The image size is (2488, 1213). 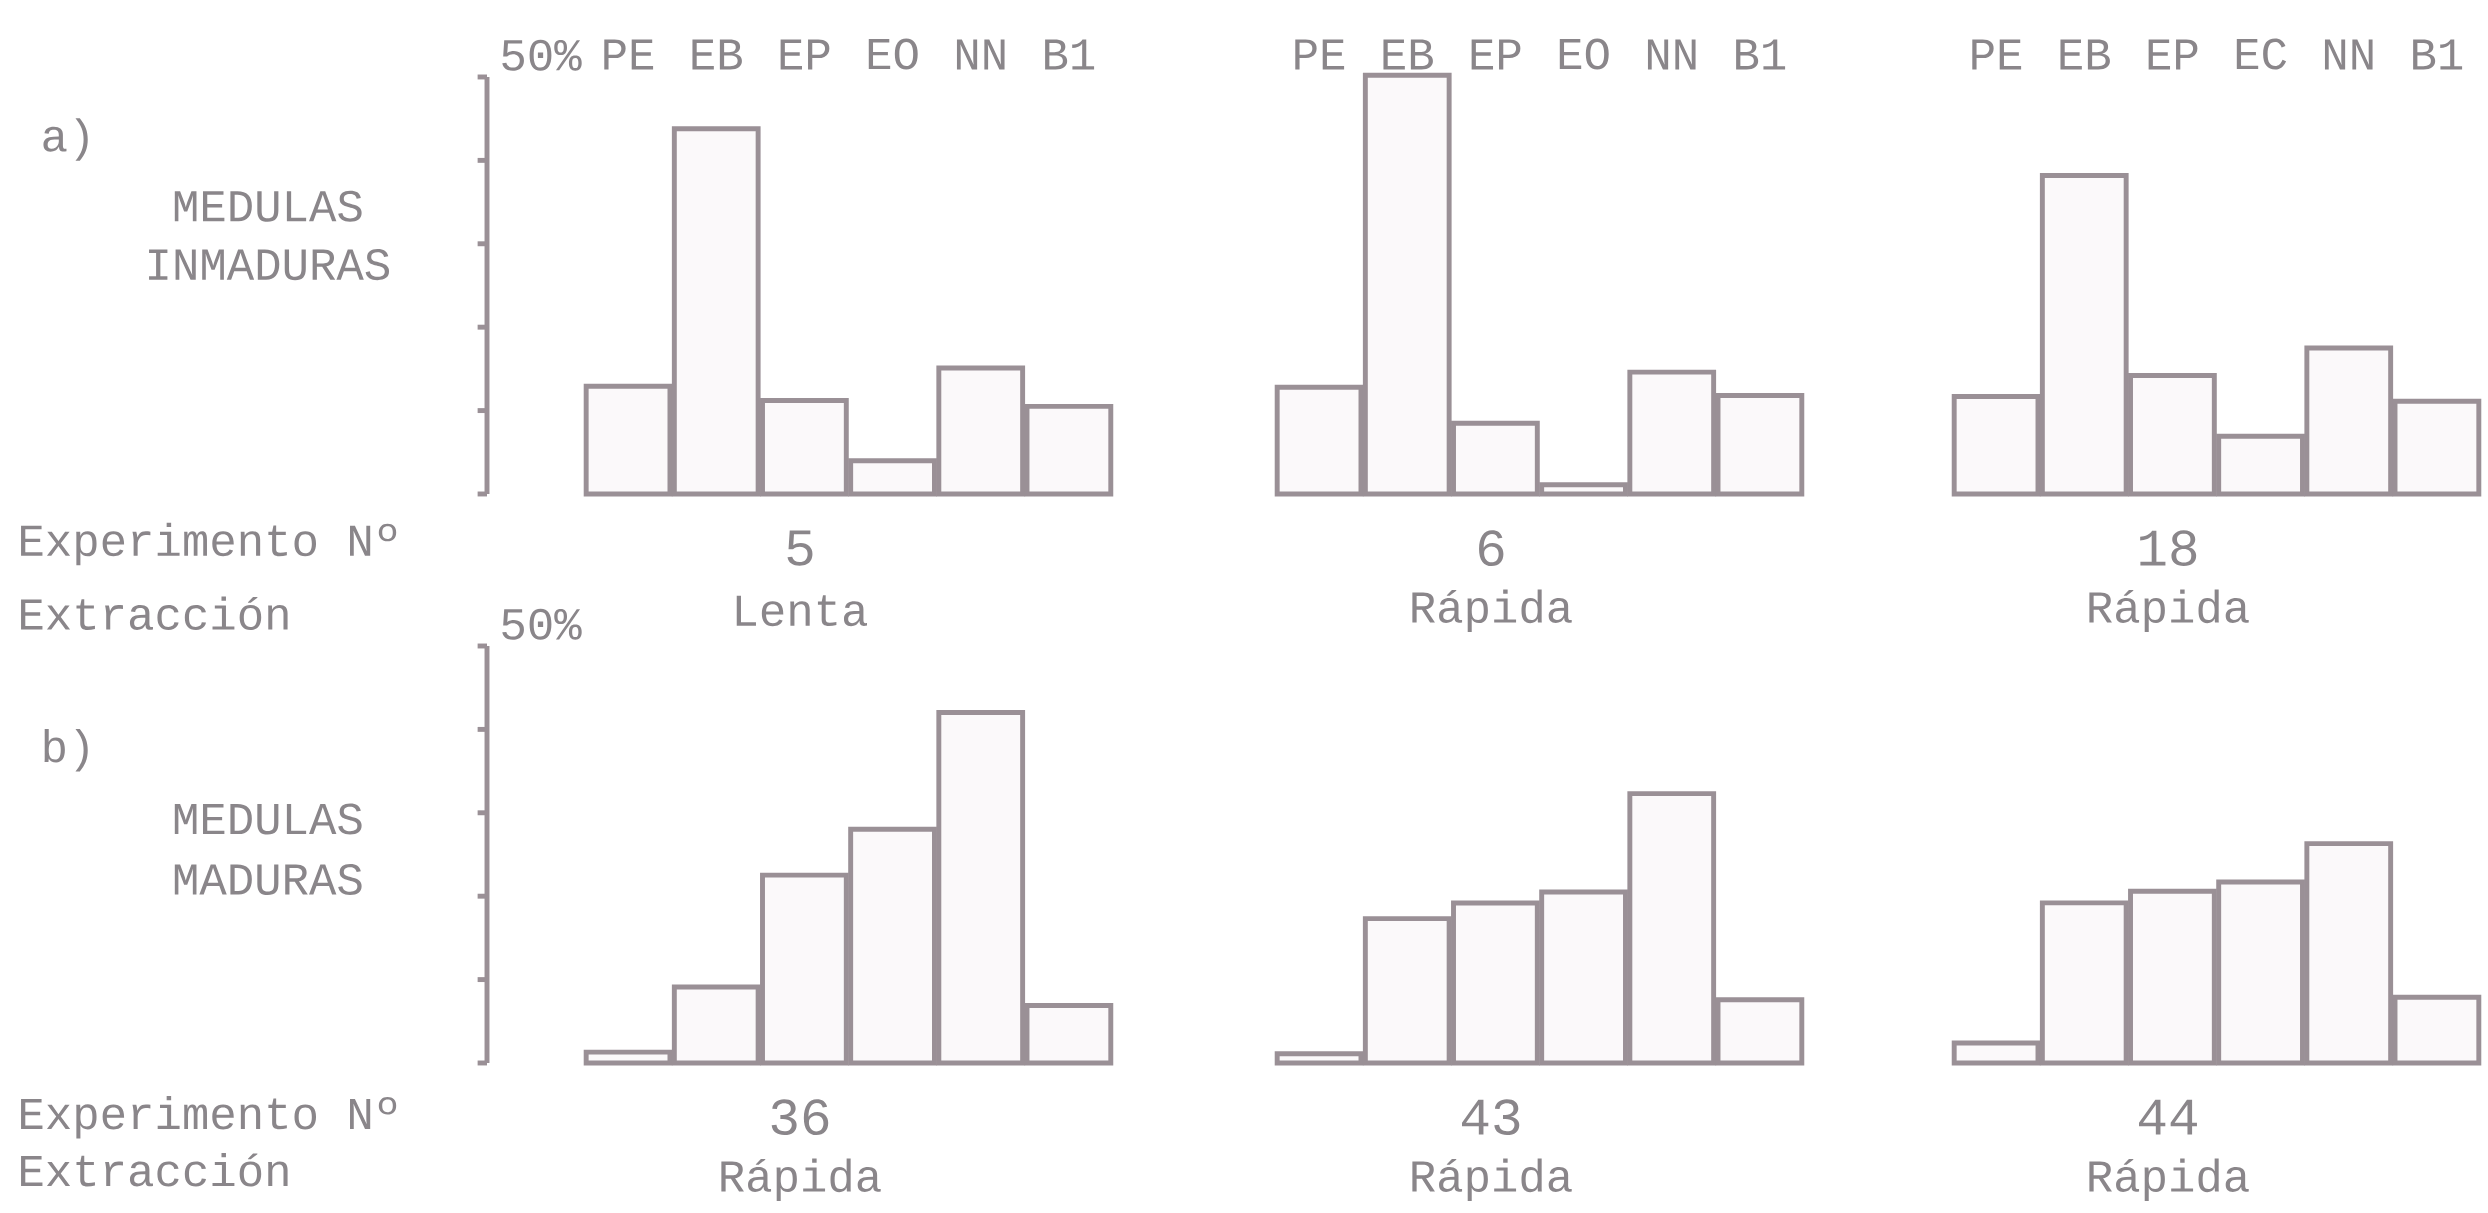 I want to click on text: INMADURAS, so click(x=269, y=265).